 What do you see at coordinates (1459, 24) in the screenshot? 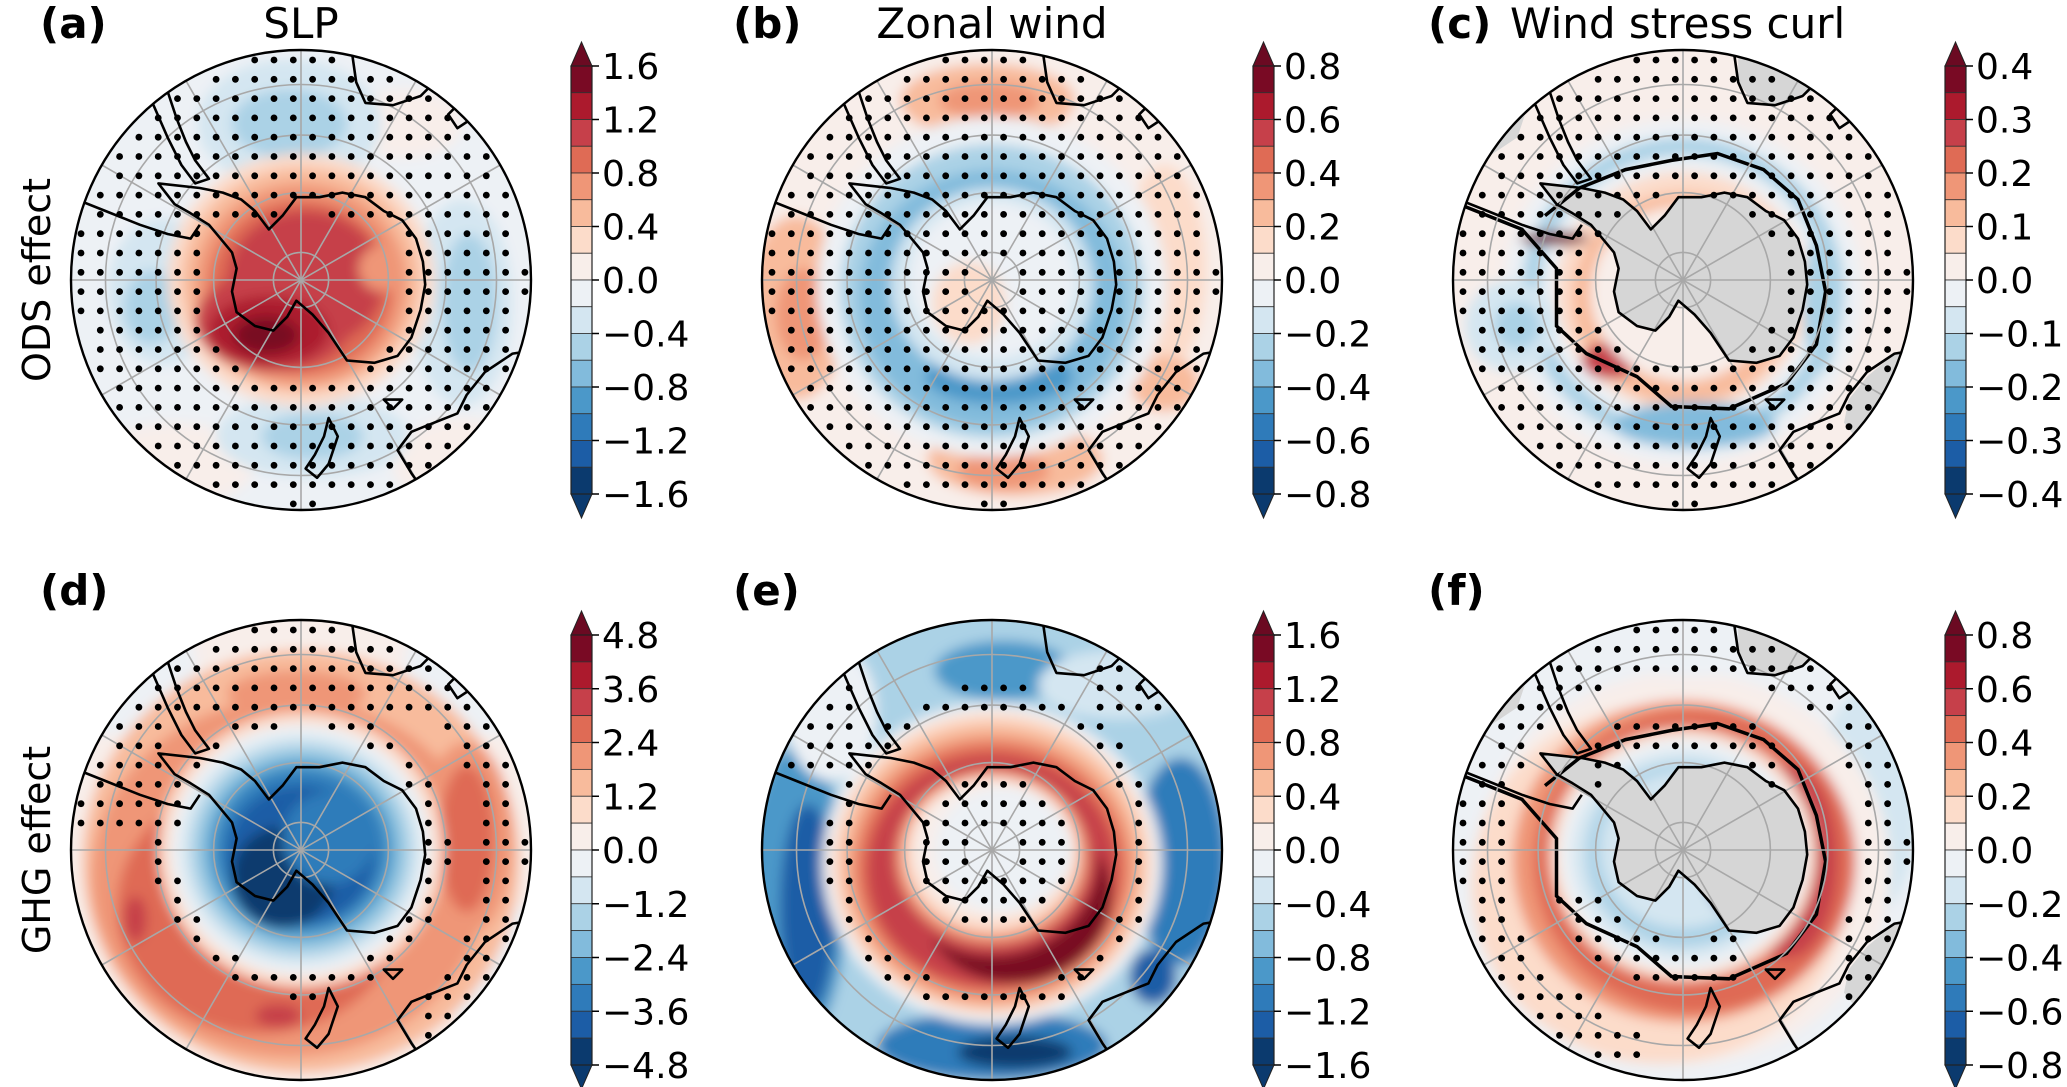
I see `panel-label-c: (c)` at bounding box center [1459, 24].